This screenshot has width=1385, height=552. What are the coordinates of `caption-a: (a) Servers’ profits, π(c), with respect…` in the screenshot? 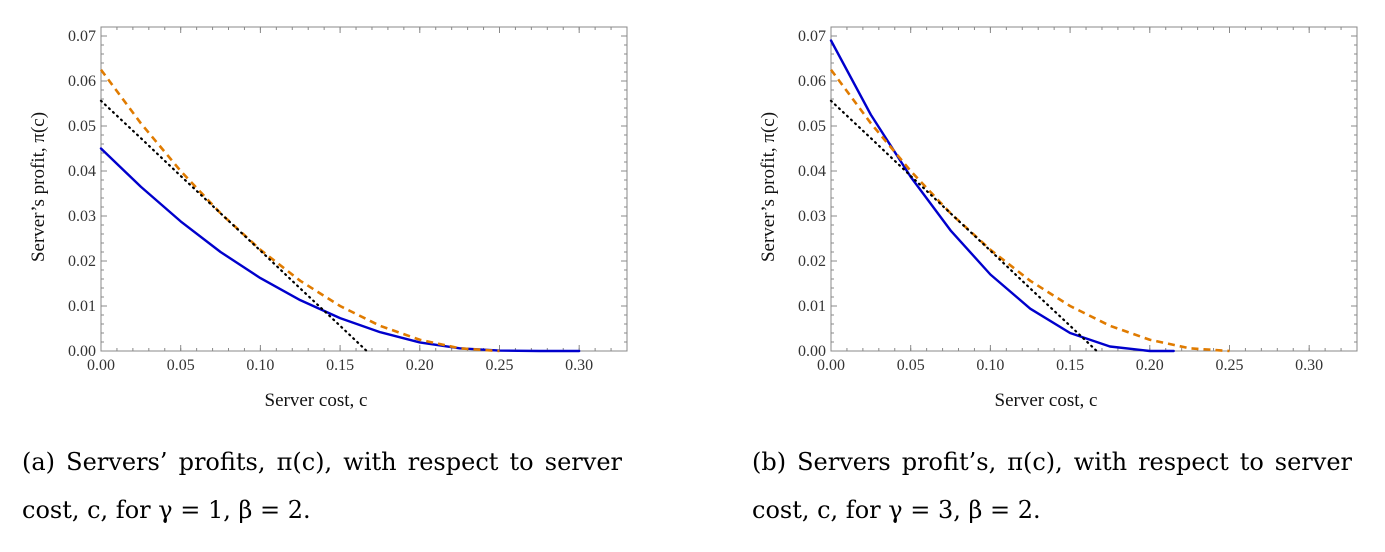 It's located at (322, 486).